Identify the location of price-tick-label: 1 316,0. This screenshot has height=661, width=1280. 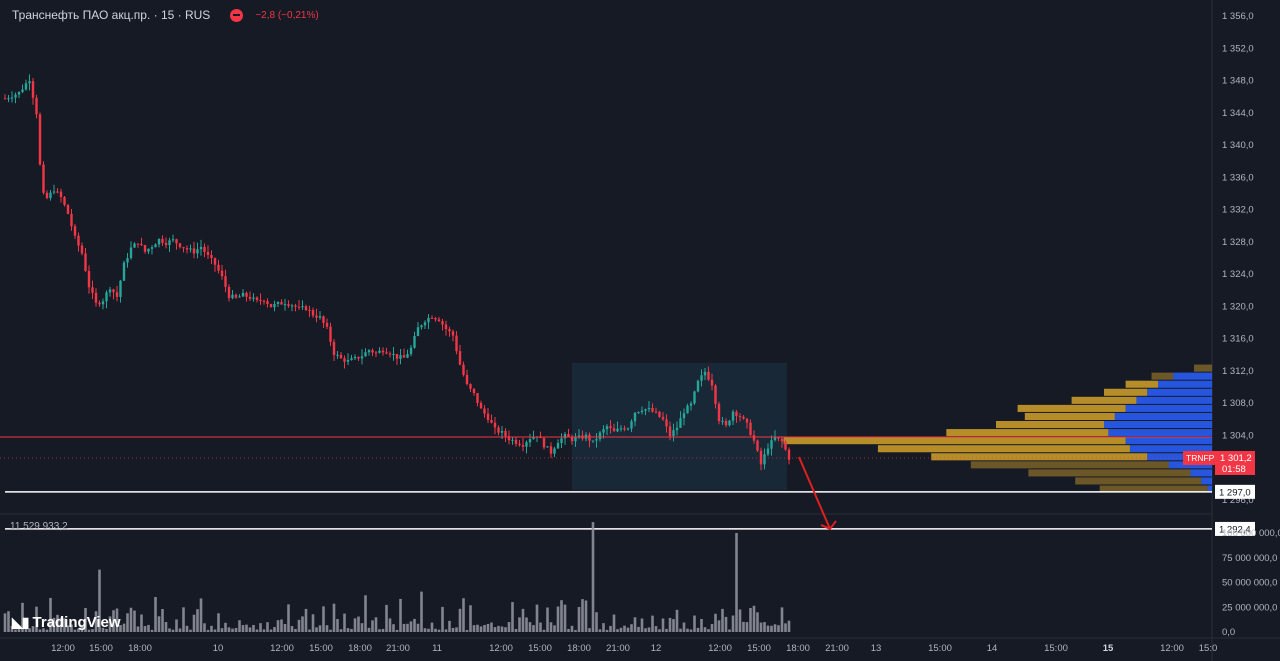
(1238, 339).